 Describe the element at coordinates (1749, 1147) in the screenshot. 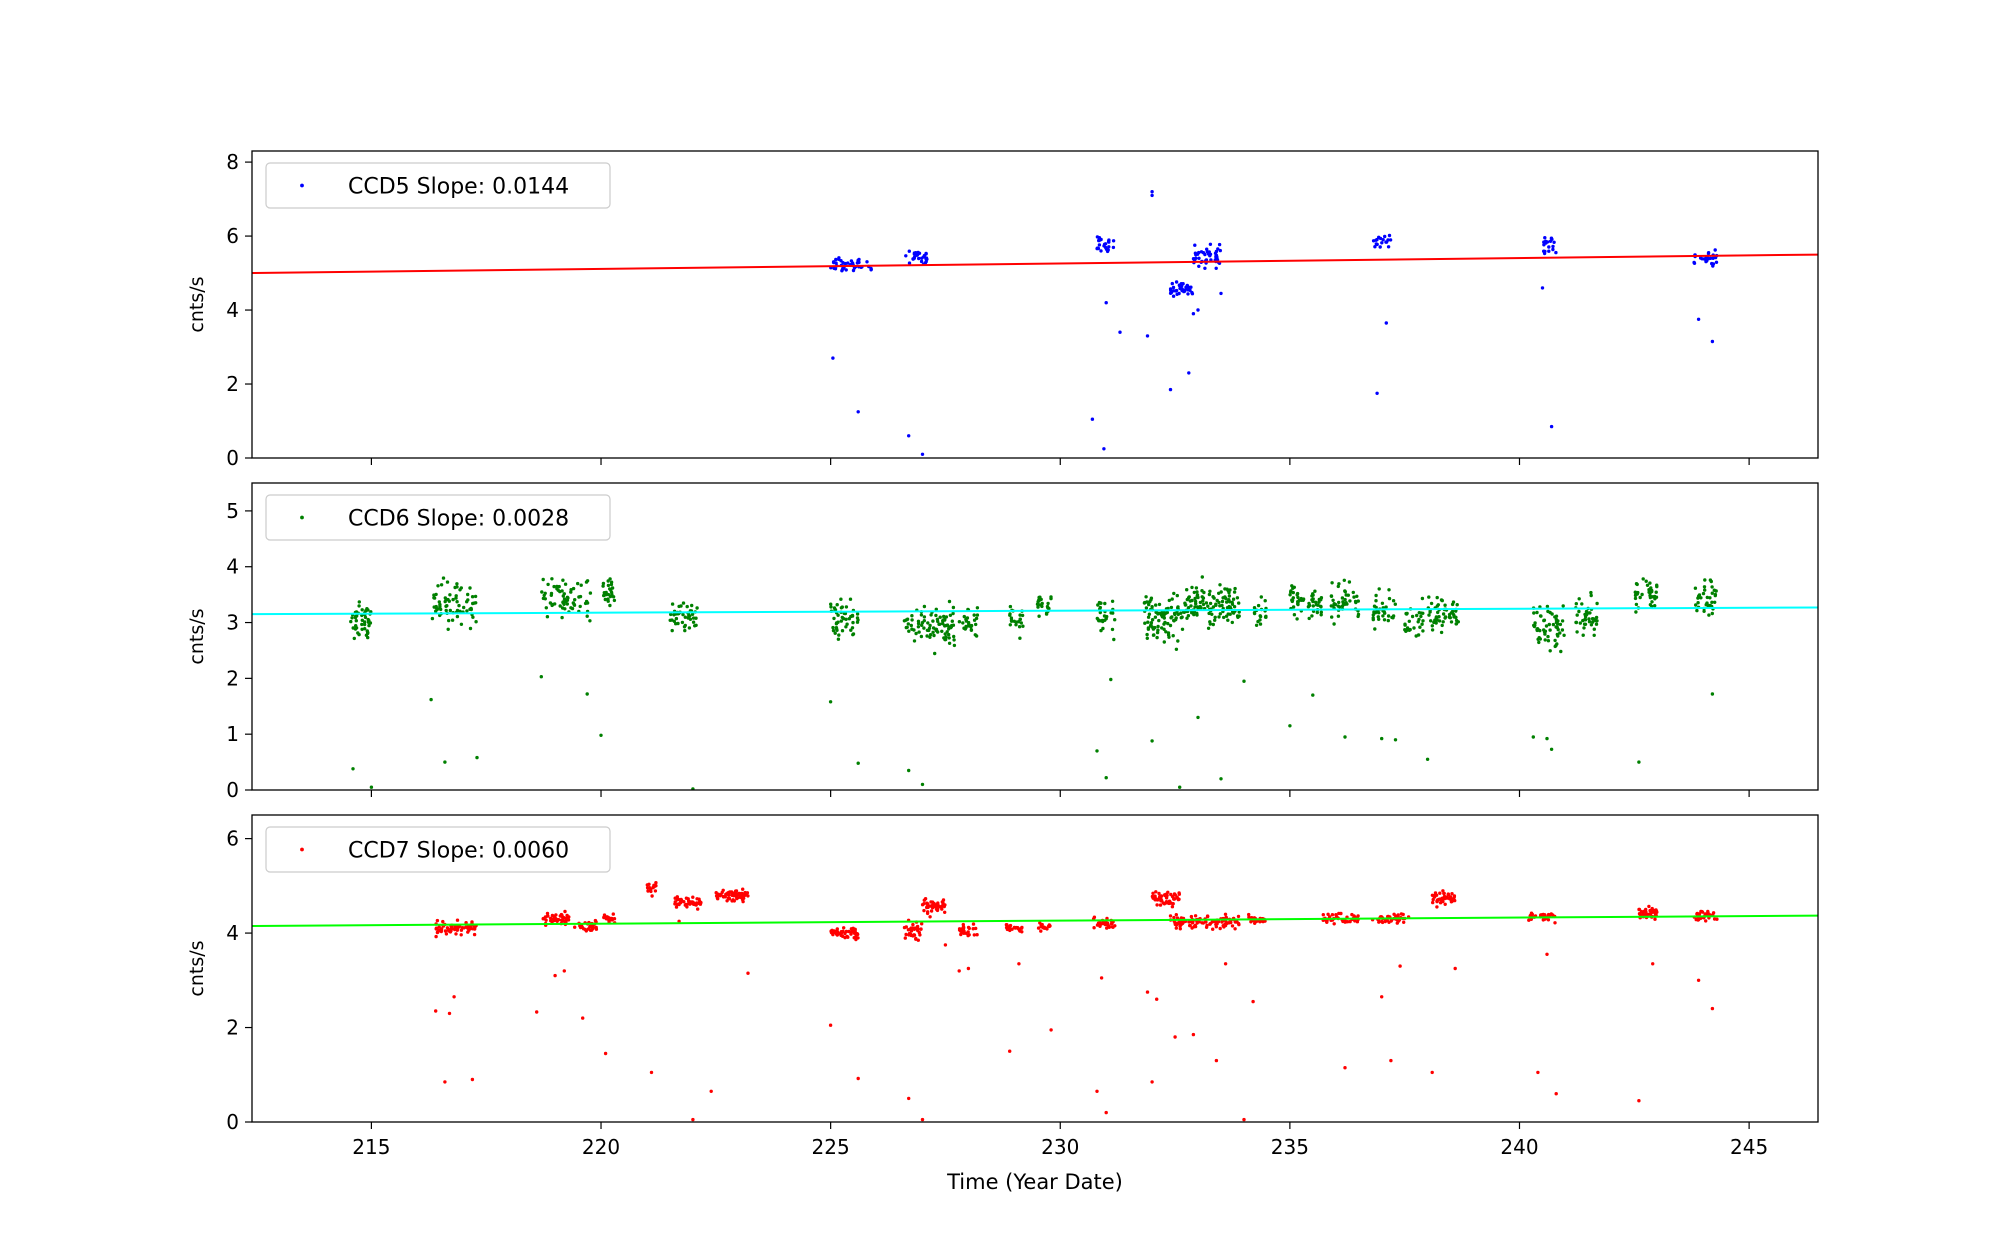

I see `ccd7-x-tick-label: 245` at that location.